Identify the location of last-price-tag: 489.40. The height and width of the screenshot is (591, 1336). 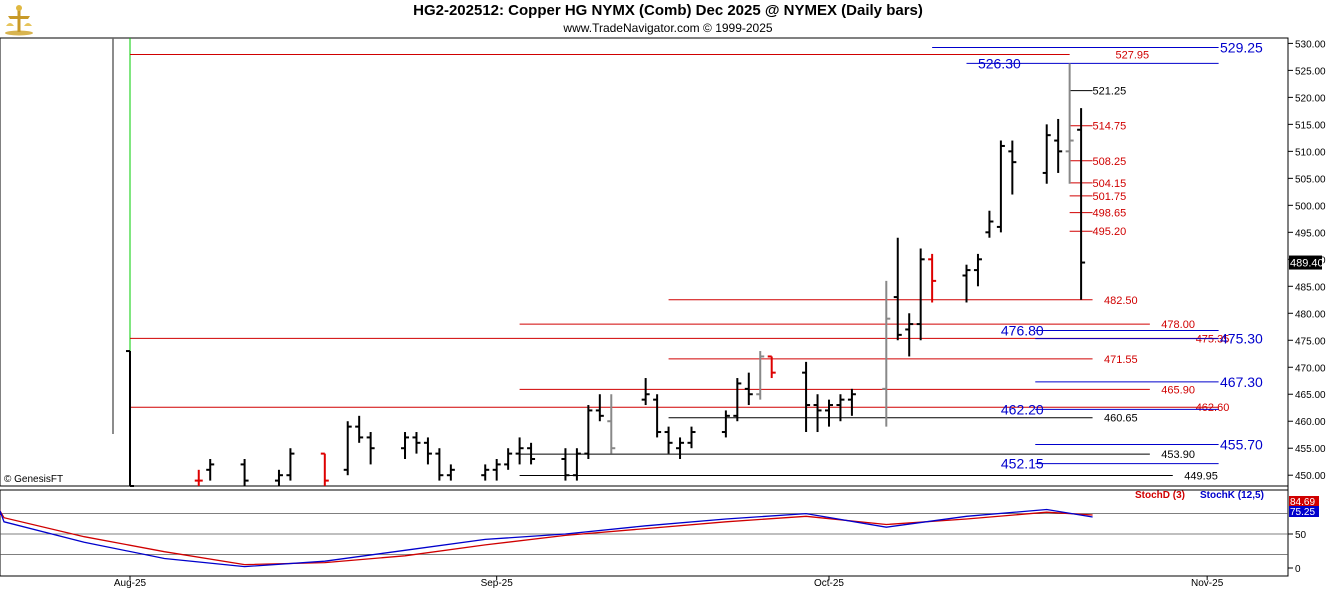
(1306, 262).